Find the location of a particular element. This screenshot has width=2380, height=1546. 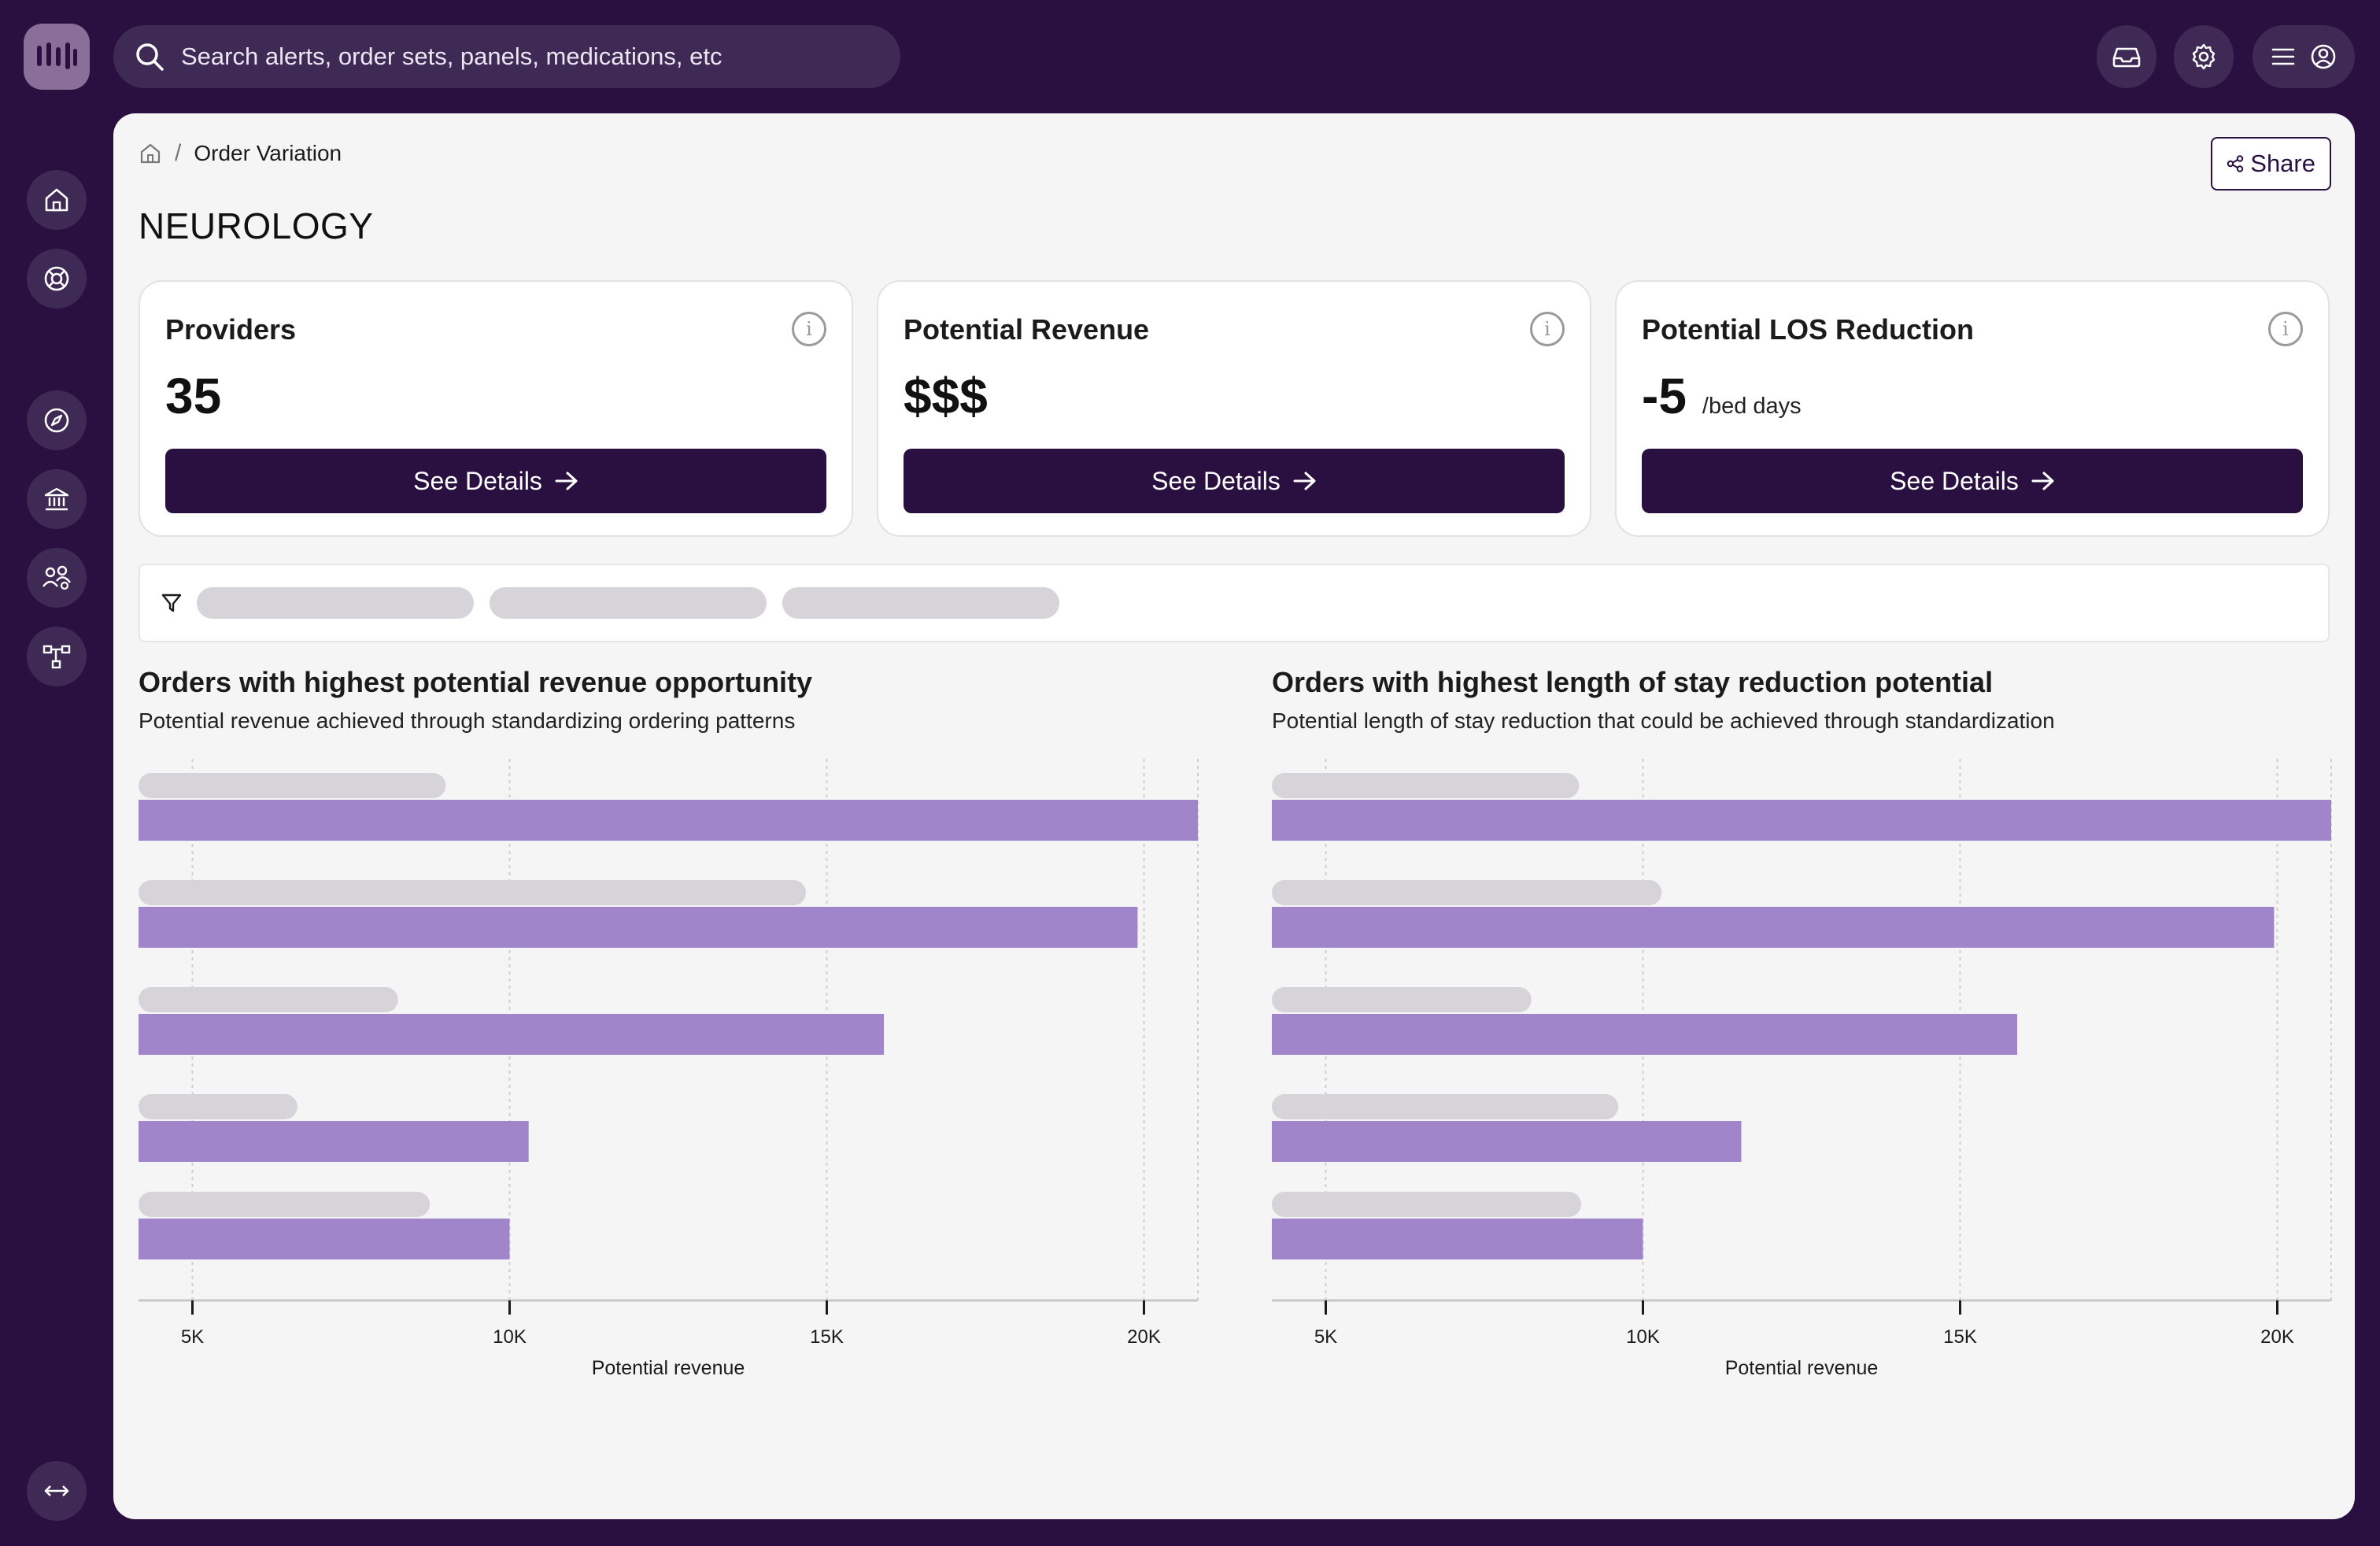

breadcrumb: / Order Variation is located at coordinates (240, 153).